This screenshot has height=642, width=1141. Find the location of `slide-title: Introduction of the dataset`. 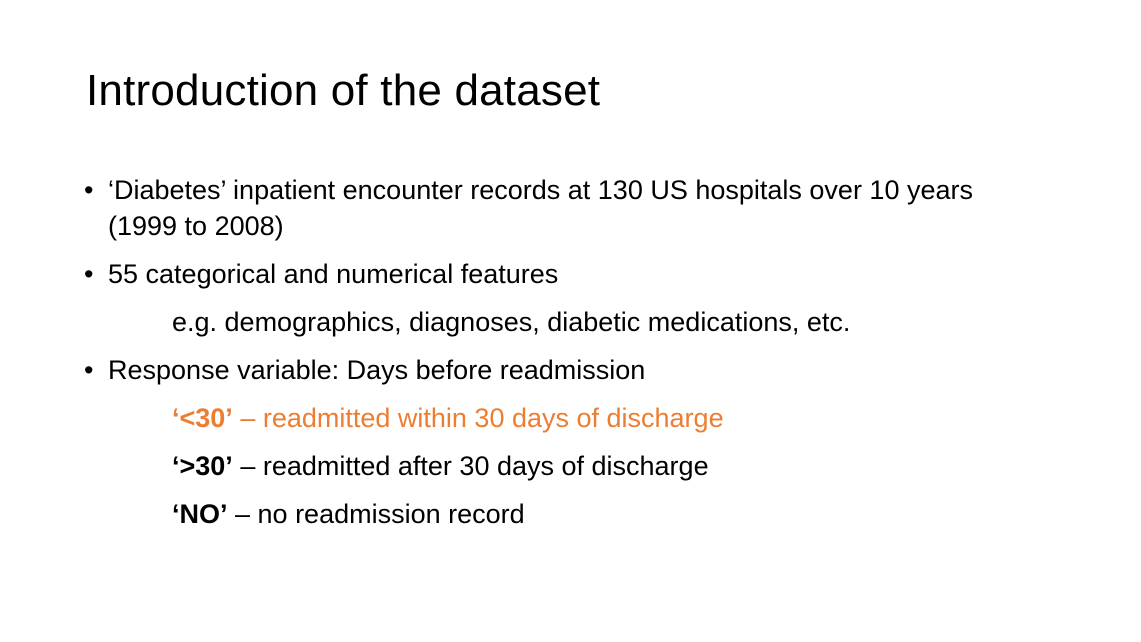

slide-title: Introduction of the dataset is located at coordinates (343, 90).